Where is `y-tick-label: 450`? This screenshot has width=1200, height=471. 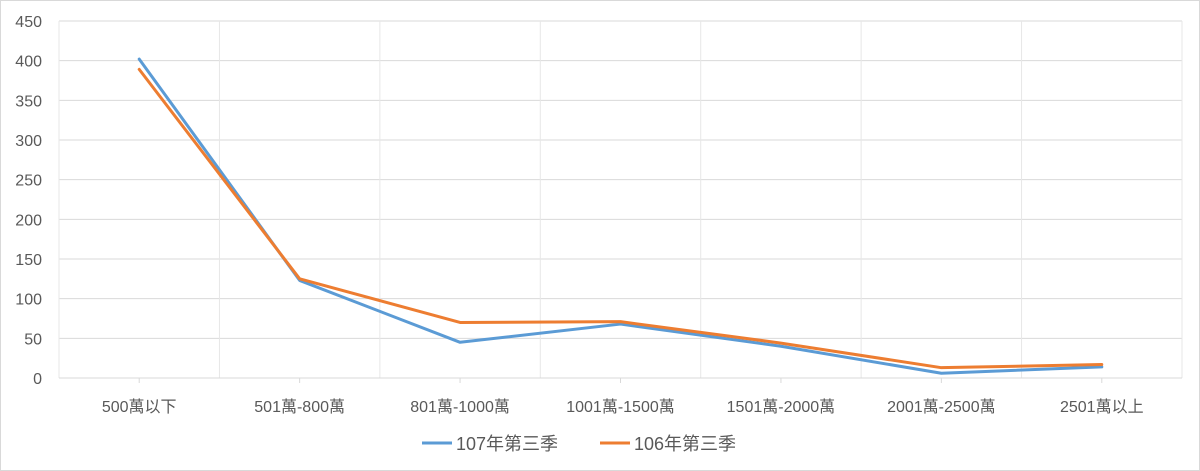
y-tick-label: 450 is located at coordinates (28, 22).